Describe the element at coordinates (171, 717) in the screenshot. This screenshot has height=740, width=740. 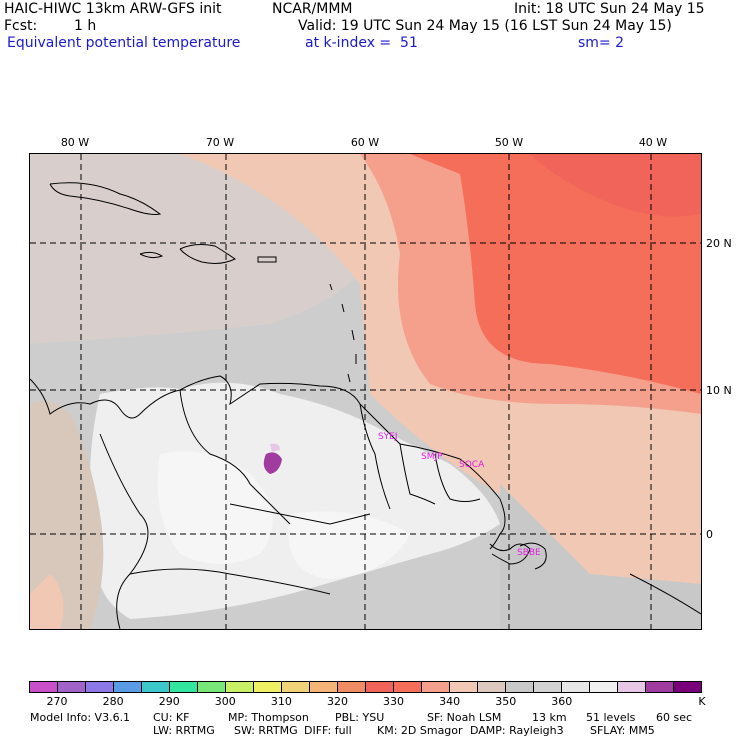
I see `cu-scheme: CU: KF` at that location.